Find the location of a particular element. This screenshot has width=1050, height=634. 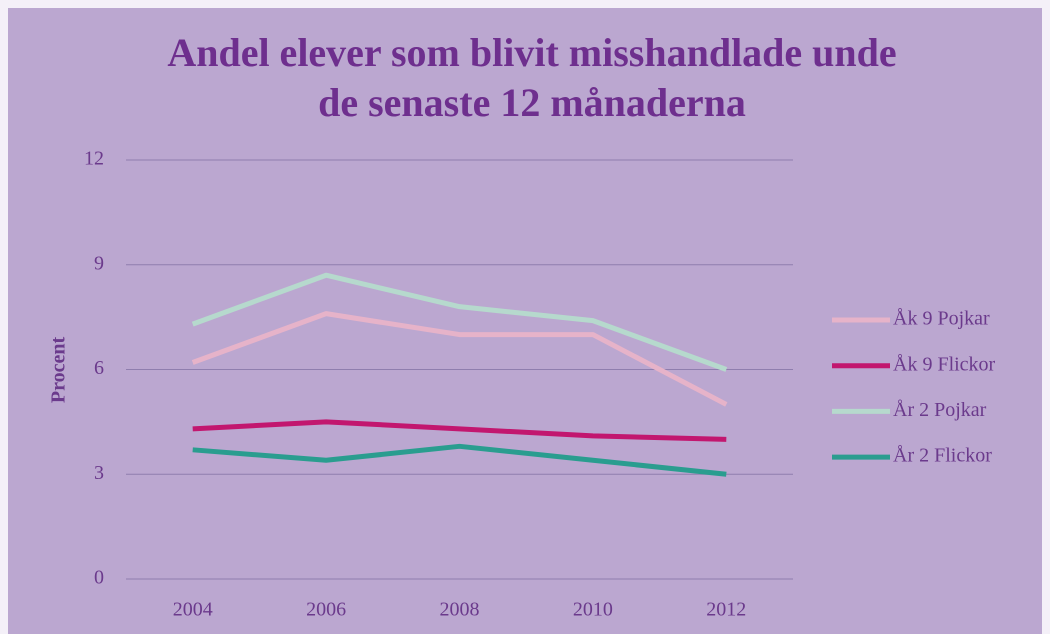

x-tick-label: 2004 is located at coordinates (193, 610).